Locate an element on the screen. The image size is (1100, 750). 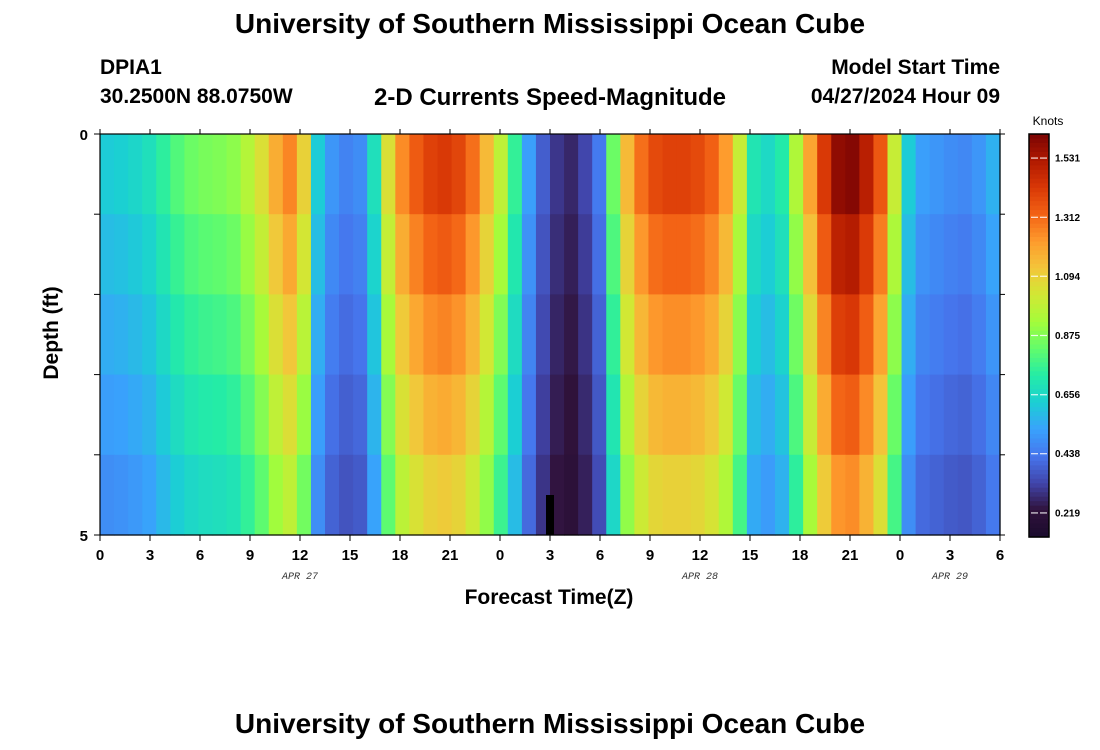
x-tick-label: 18 is located at coordinates (800, 555).